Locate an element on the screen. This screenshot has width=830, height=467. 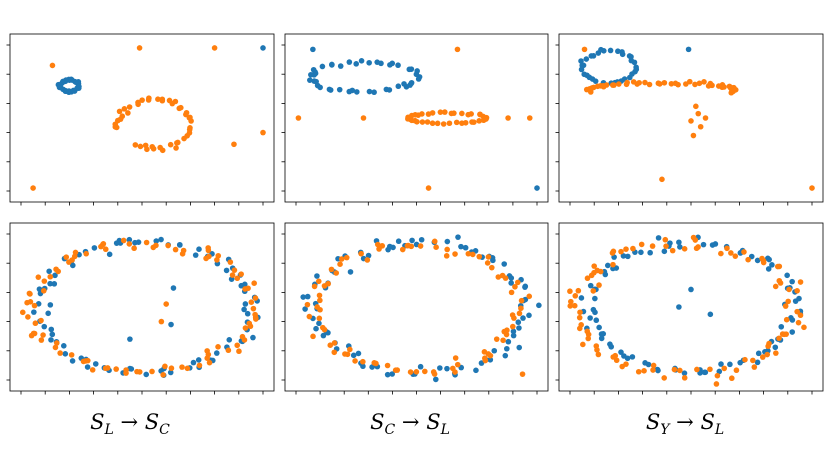
chart-panel-top-center is located at coordinates (415, 119).